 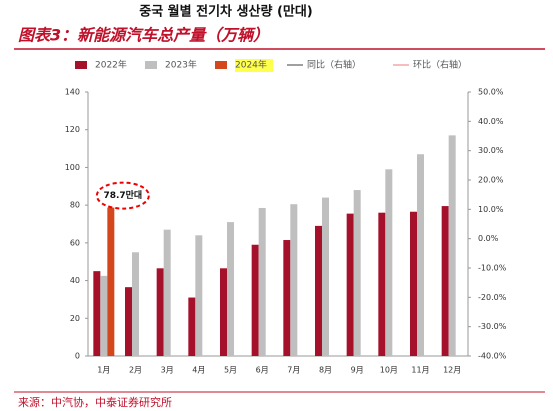 I want to click on x-tick-label: 3月, so click(x=167, y=370).